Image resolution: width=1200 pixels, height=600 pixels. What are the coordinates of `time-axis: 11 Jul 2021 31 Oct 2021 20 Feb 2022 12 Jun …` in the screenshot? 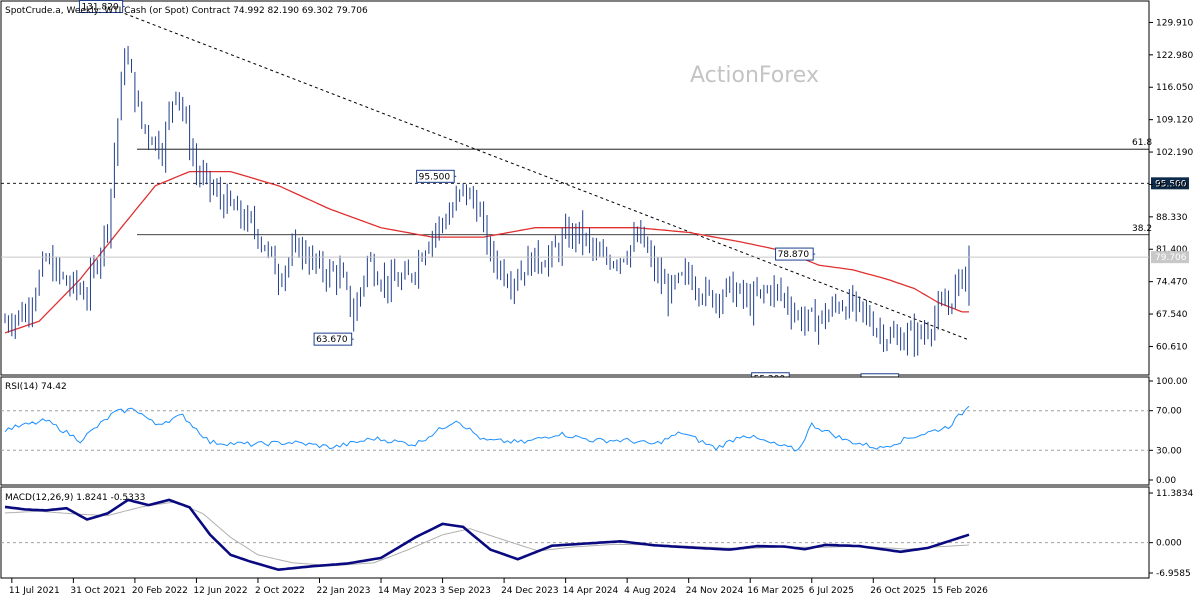 It's located at (498, 587).